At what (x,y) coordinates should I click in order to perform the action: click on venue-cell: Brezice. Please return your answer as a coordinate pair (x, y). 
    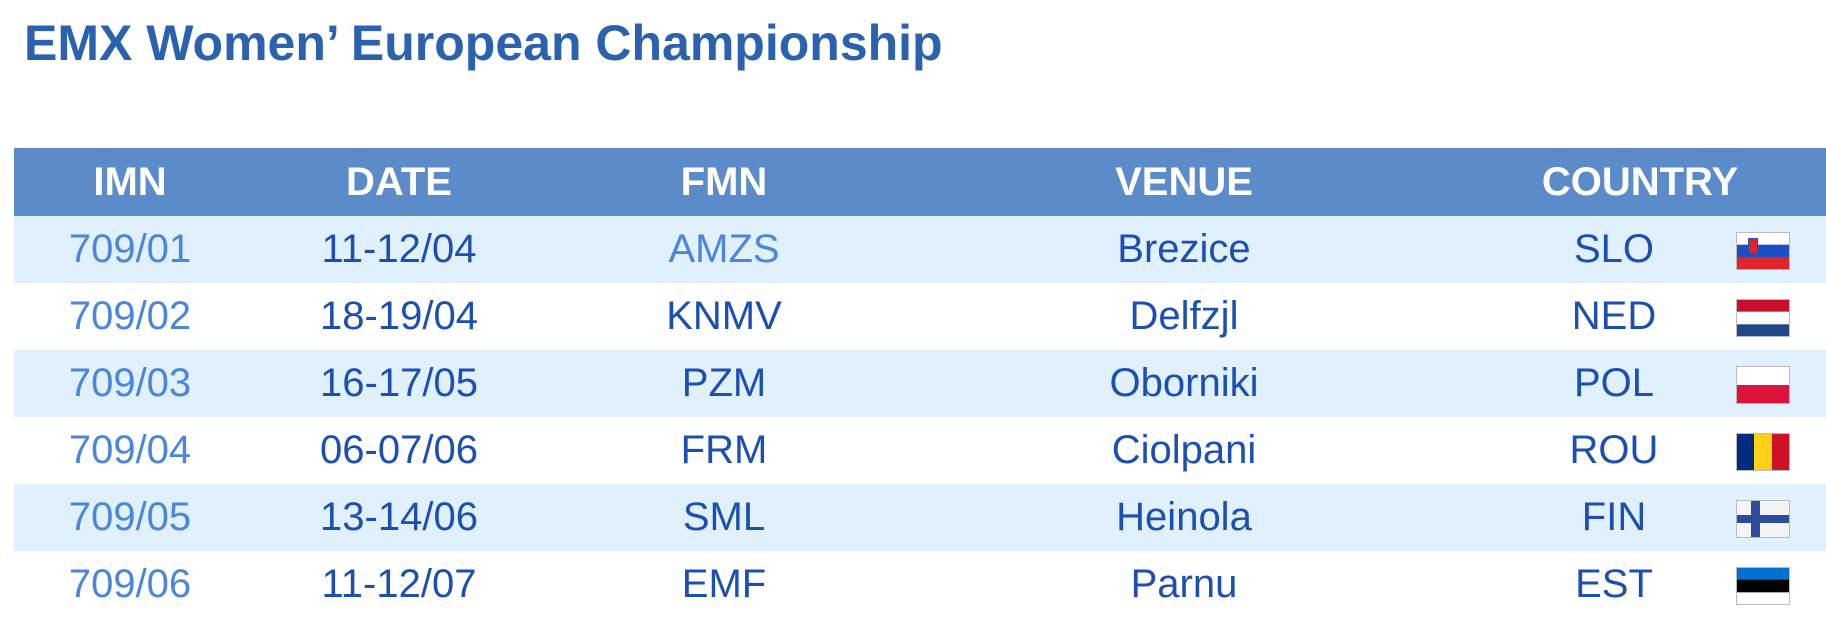
    Looking at the image, I should click on (1184, 249).